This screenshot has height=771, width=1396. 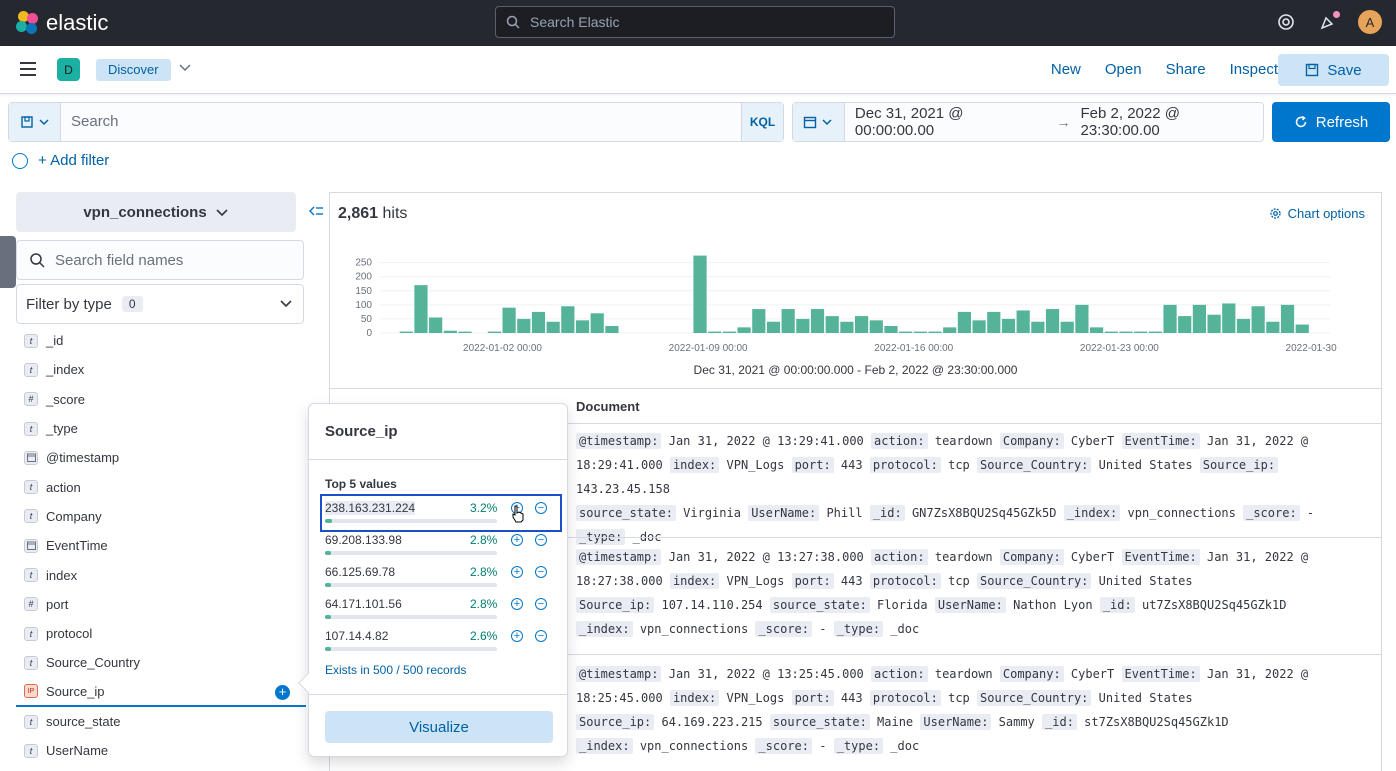 I want to click on field-item-port: # port, so click(x=161, y=604).